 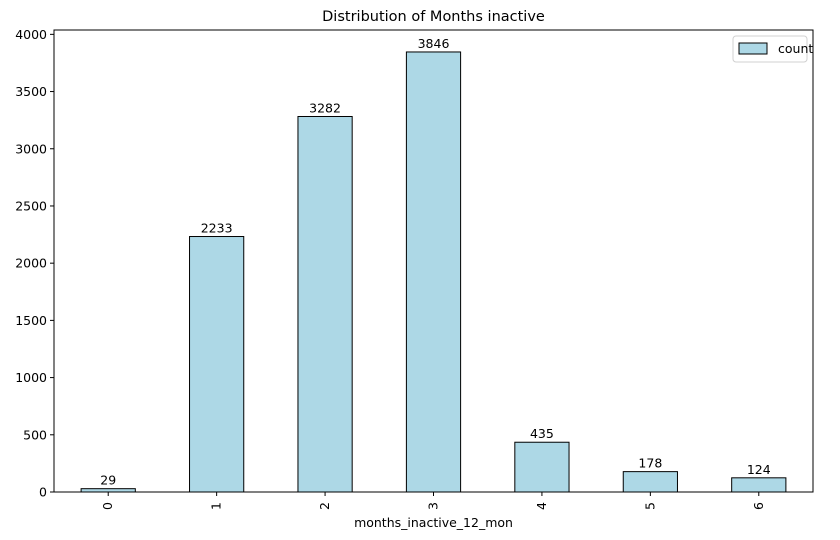 What do you see at coordinates (433, 522) in the screenshot?
I see `x-axis-label: months_inactive_12_mon` at bounding box center [433, 522].